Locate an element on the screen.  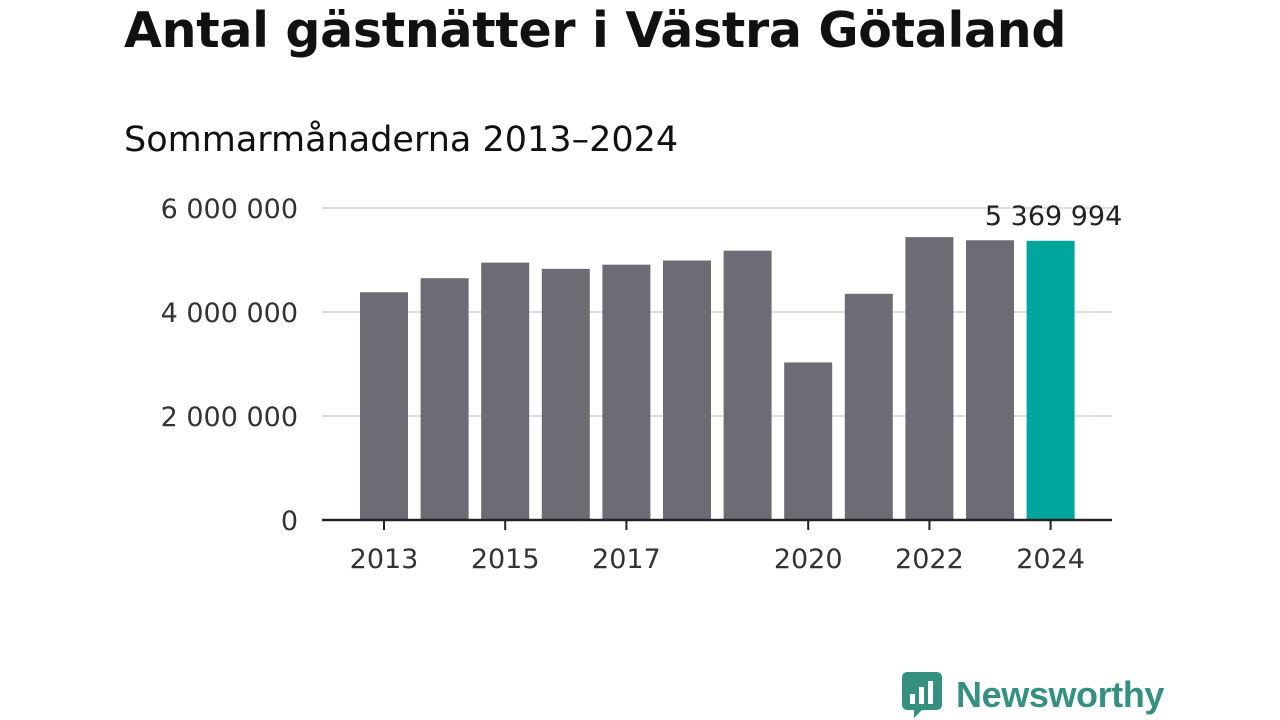
bar-2024 is located at coordinates (1050, 380).